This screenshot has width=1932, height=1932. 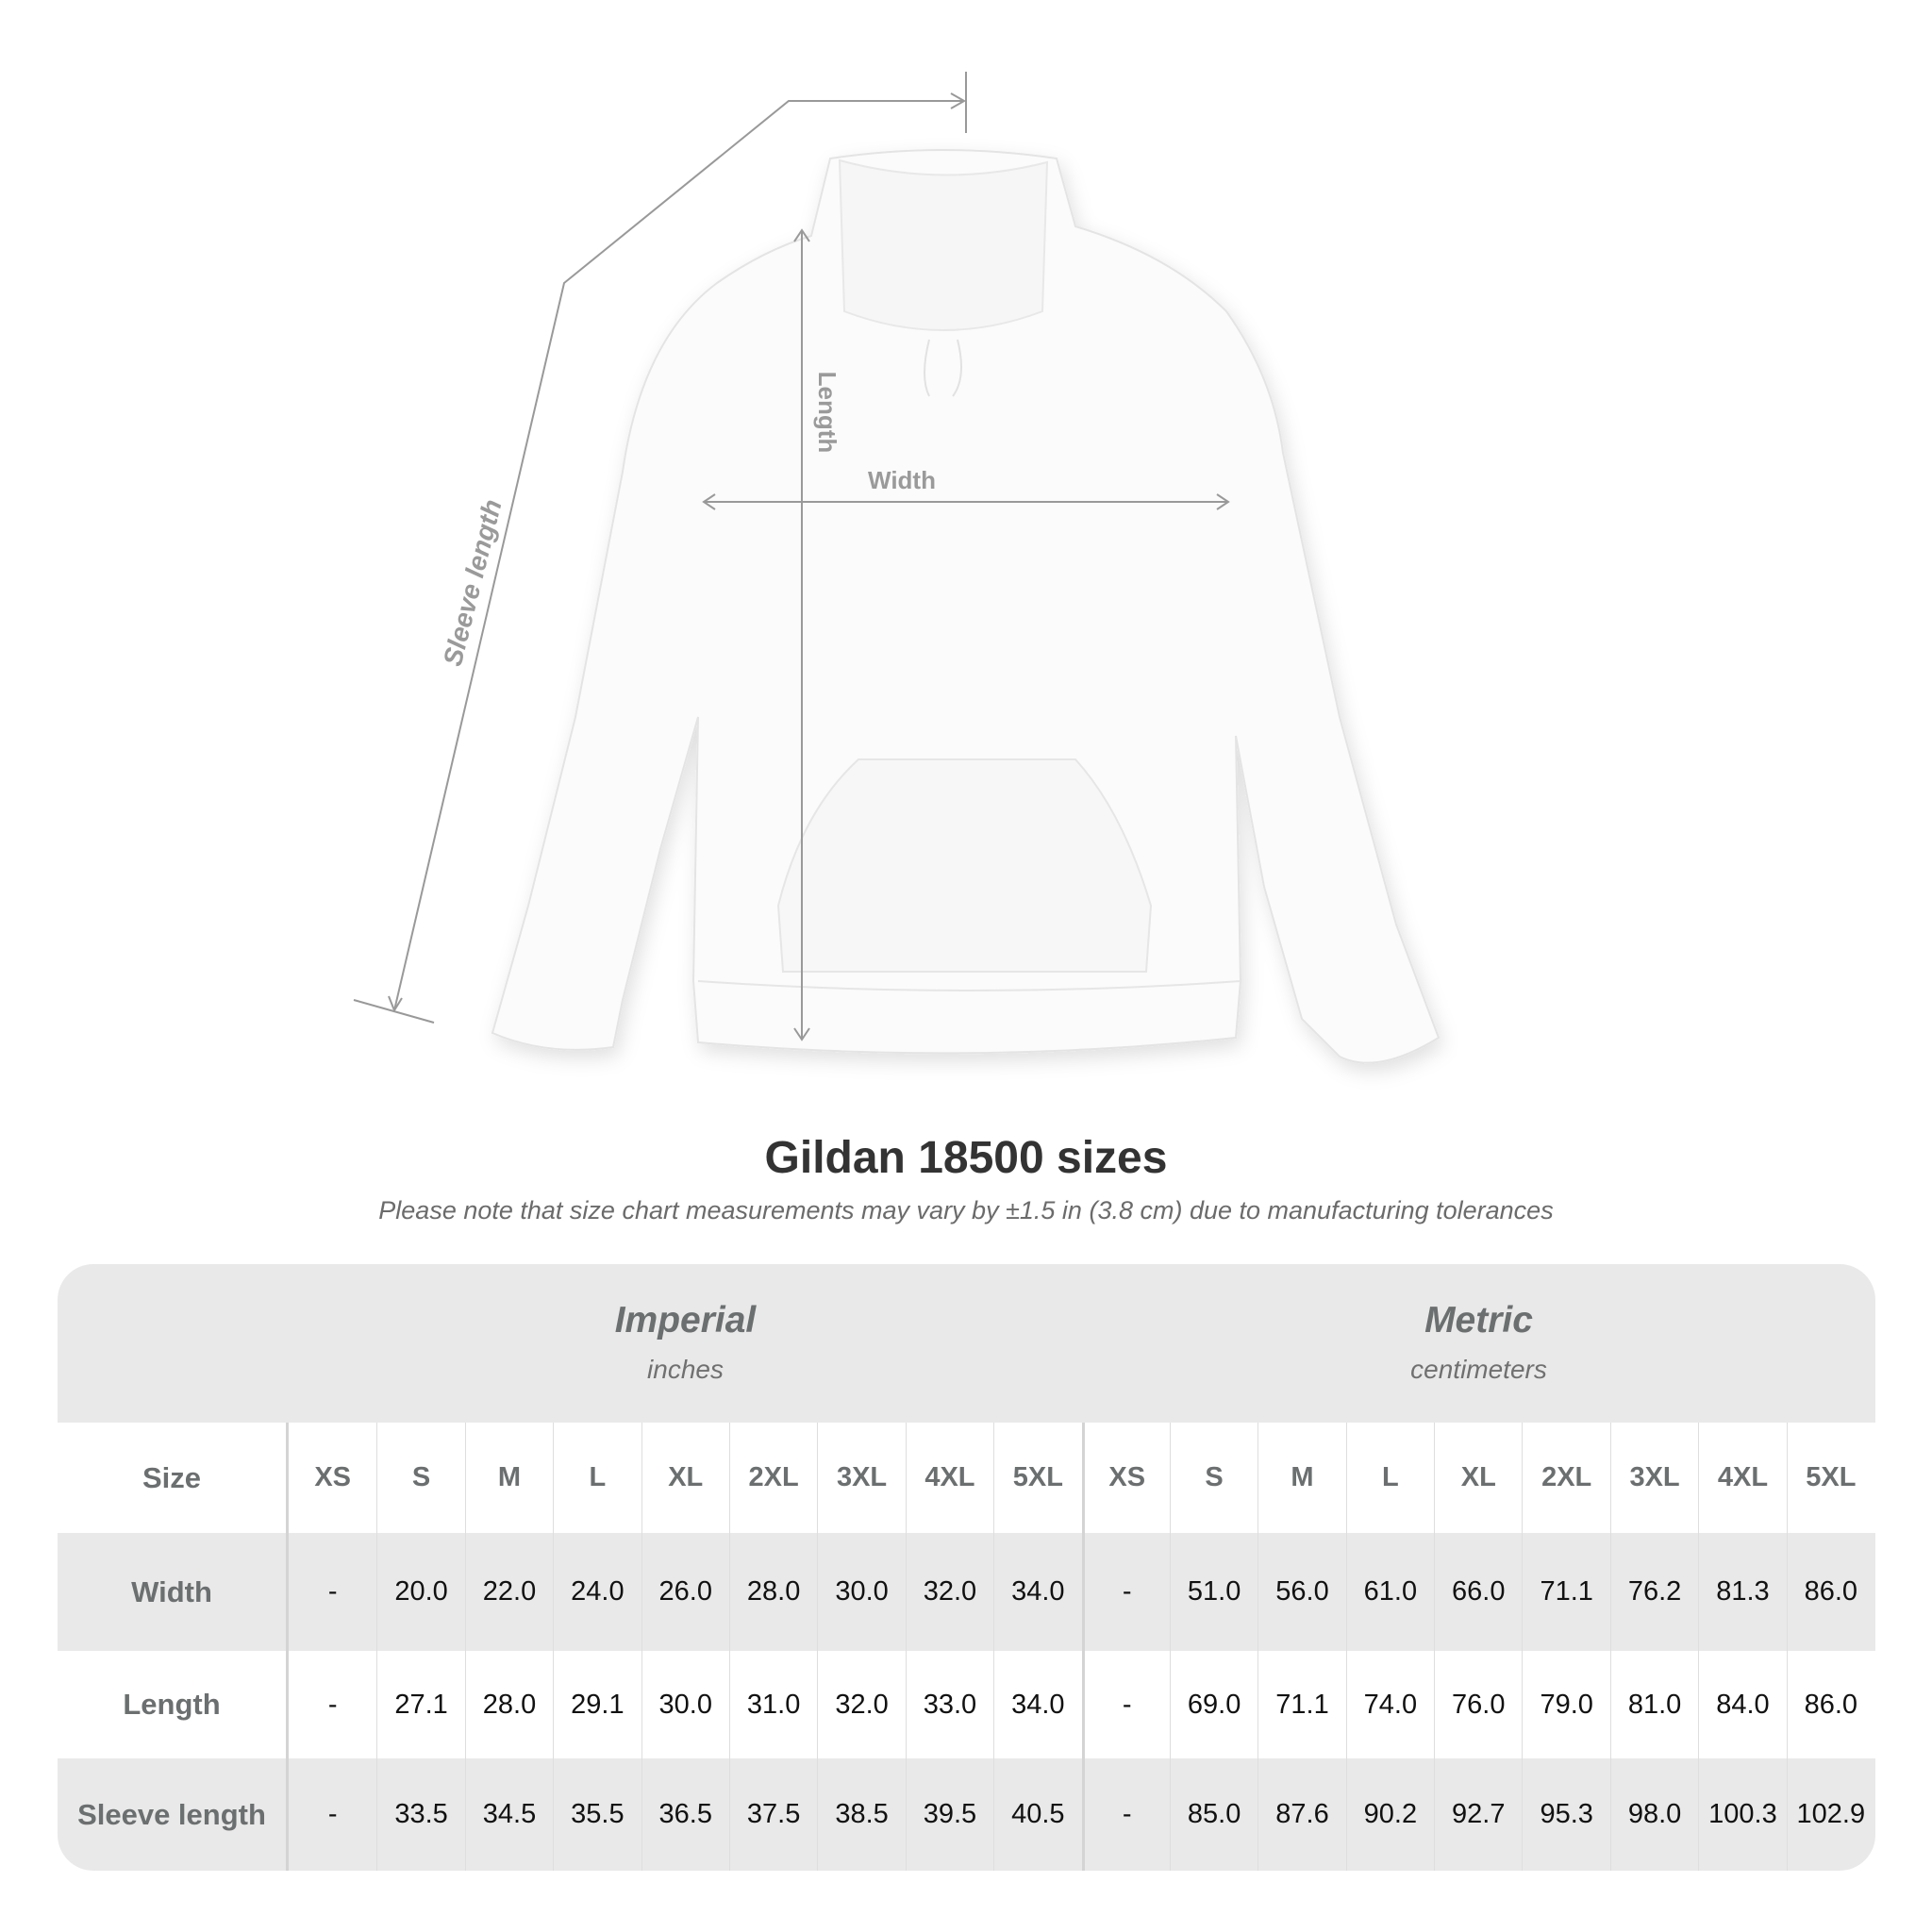 I want to click on table-cell: 27.1, so click(x=420, y=1704).